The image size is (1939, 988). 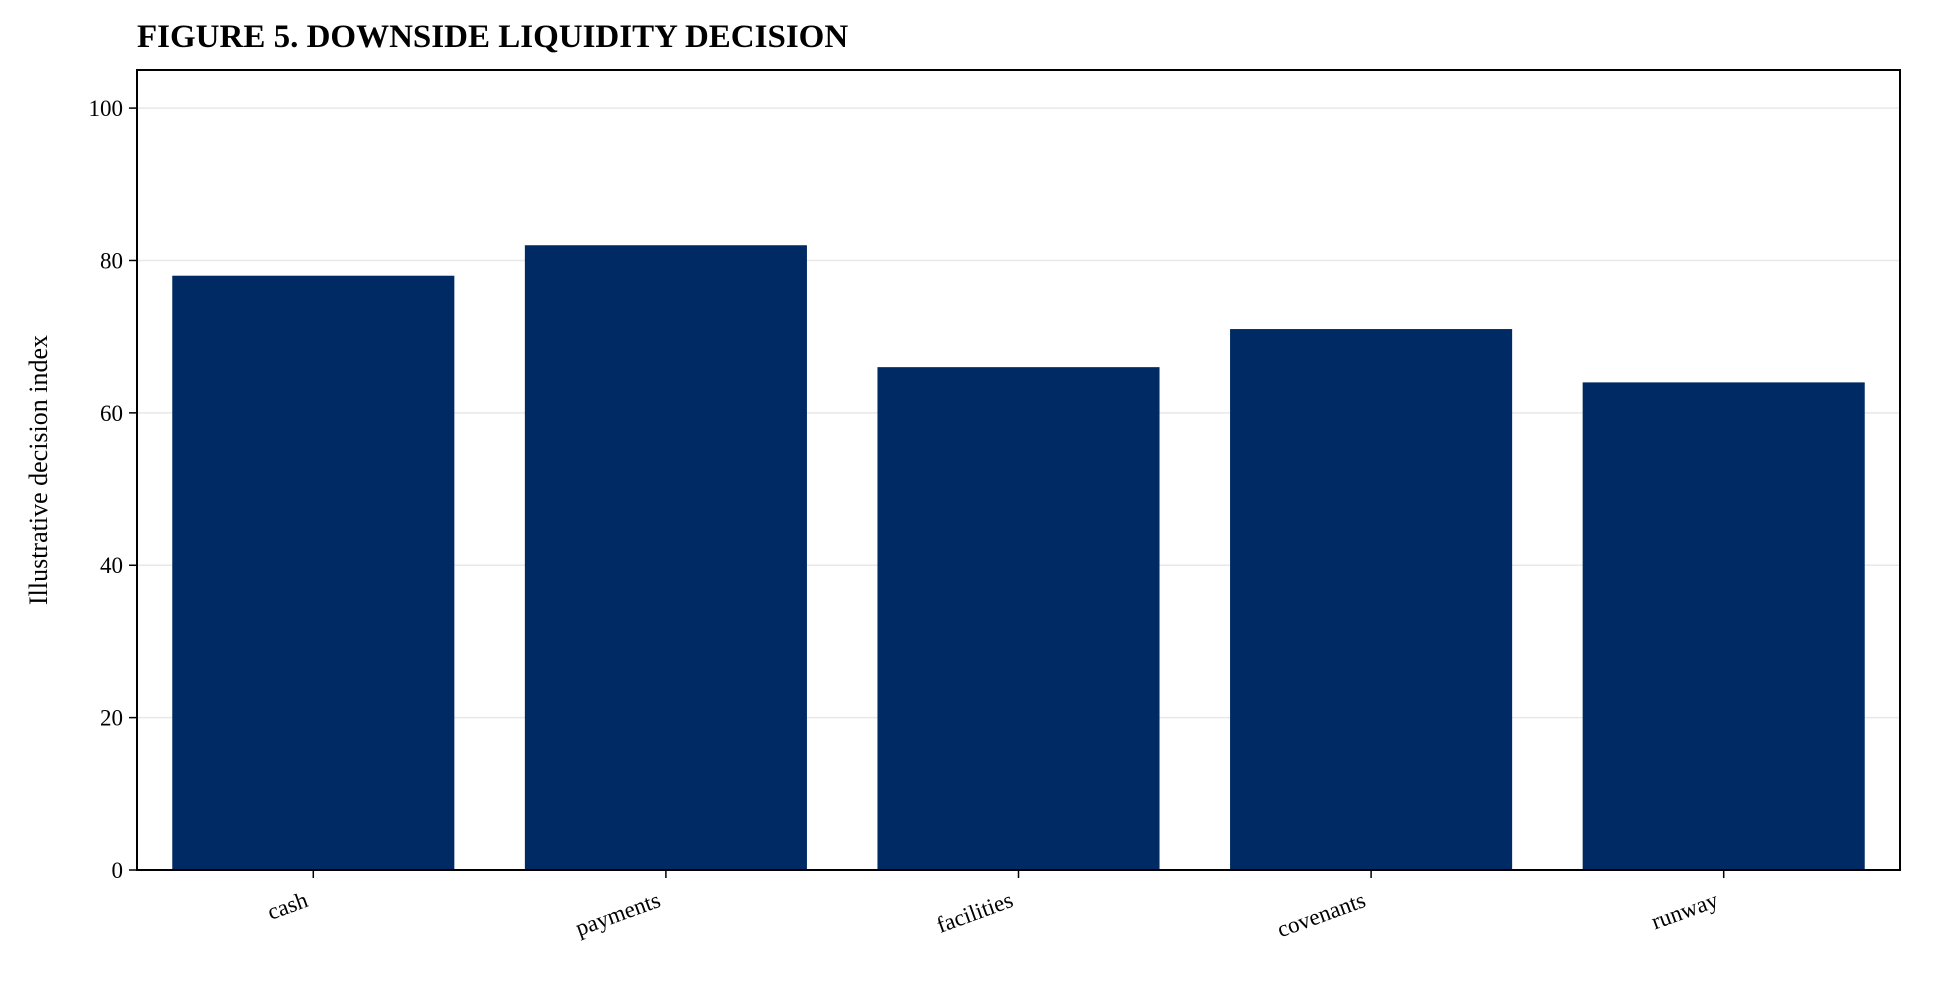 What do you see at coordinates (617, 914) in the screenshot?
I see `x-tick-label: payments` at bounding box center [617, 914].